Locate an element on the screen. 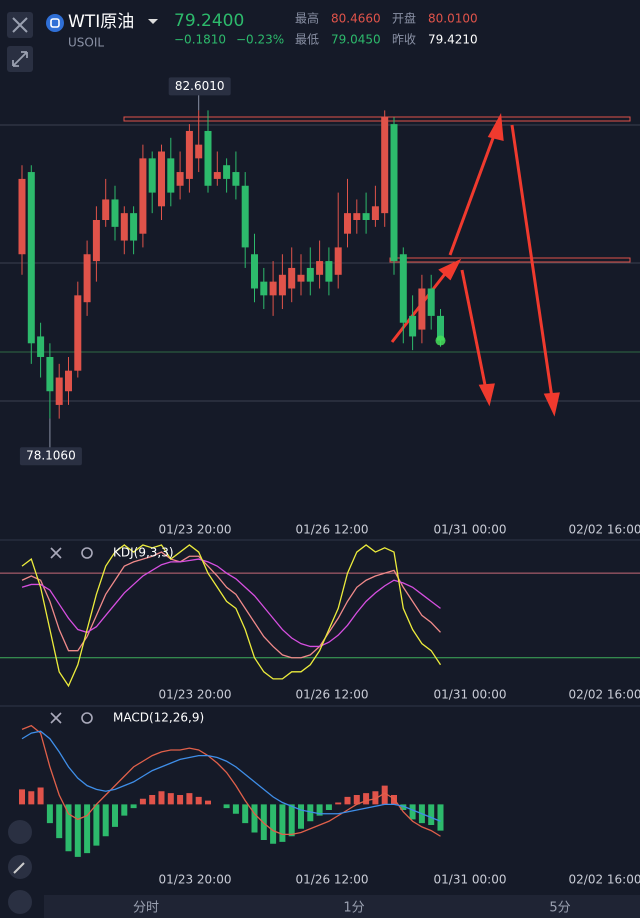 Image resolution: width=640 pixels, height=918 pixels. symbol-dropdown is located at coordinates (153, 21).